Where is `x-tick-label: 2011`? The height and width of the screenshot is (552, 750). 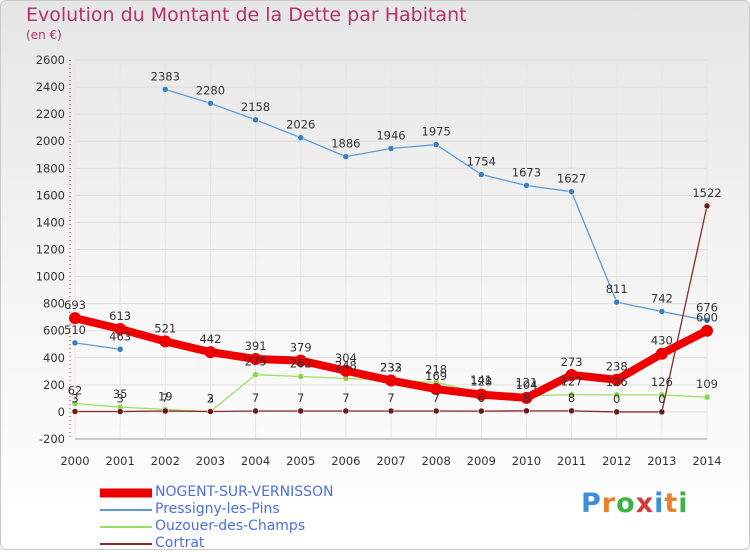
x-tick-label: 2011 is located at coordinates (571, 461).